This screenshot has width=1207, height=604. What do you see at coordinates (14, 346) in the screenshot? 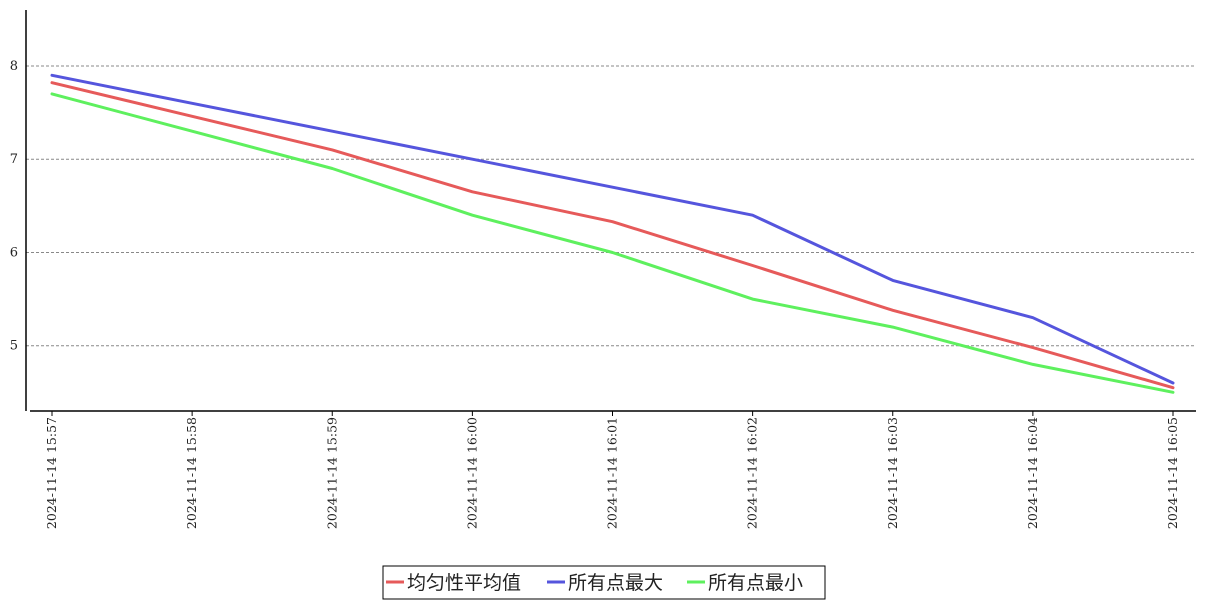
I see `y-tick-label: 5` at bounding box center [14, 346].